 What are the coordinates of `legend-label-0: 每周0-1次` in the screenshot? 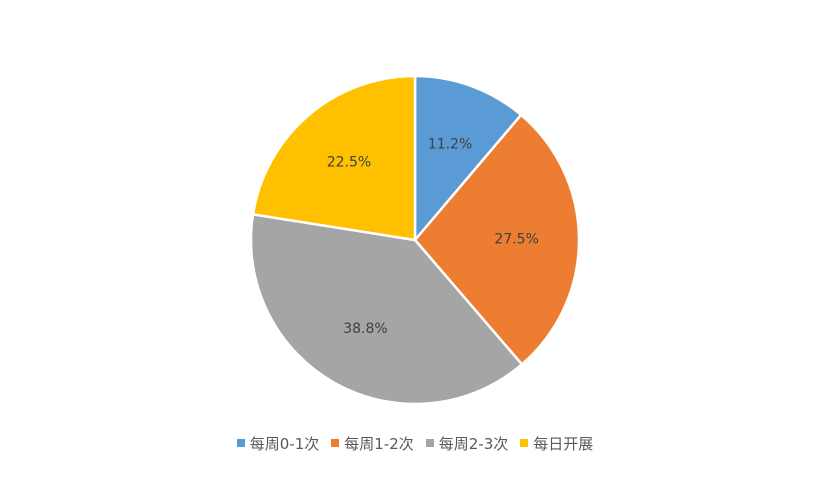 It's located at (284, 443).